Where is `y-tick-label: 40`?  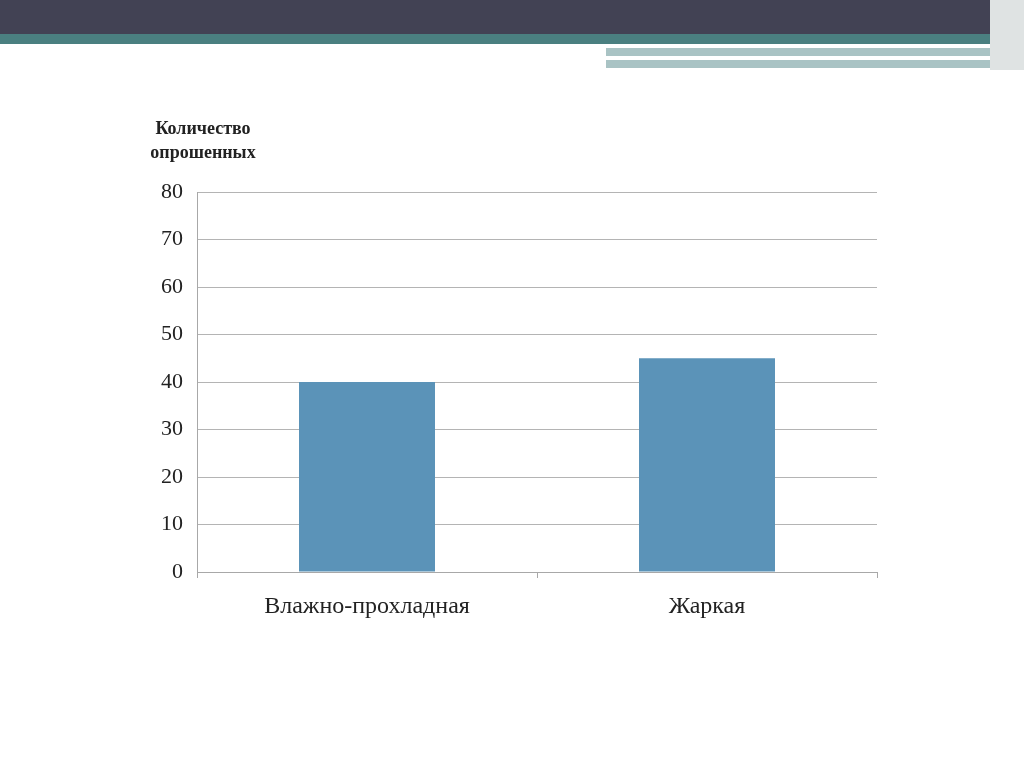 y-tick-label: 40 is located at coordinates (172, 380).